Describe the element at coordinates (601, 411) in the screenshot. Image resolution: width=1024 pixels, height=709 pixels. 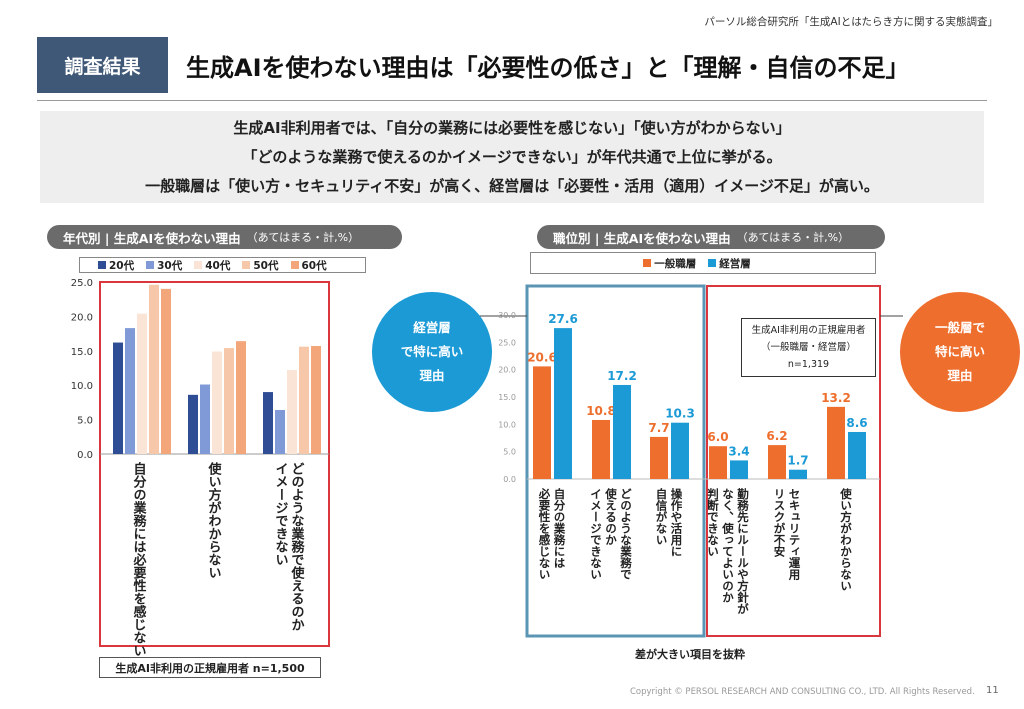
I see `data-label: 10.8` at that location.